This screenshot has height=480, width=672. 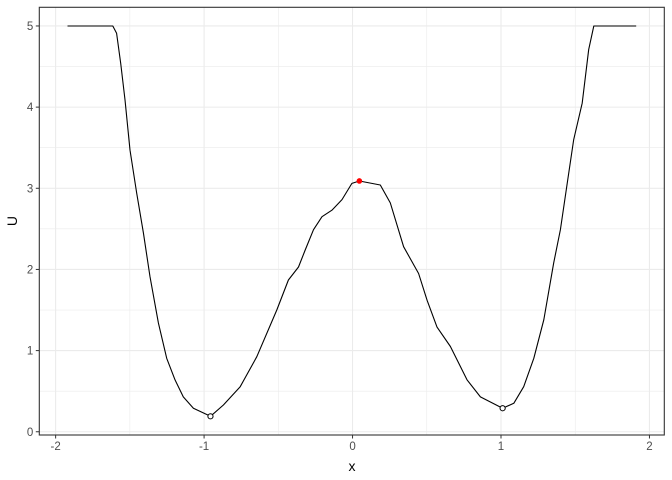 I want to click on y-tick-label: 0, so click(x=30, y=433).